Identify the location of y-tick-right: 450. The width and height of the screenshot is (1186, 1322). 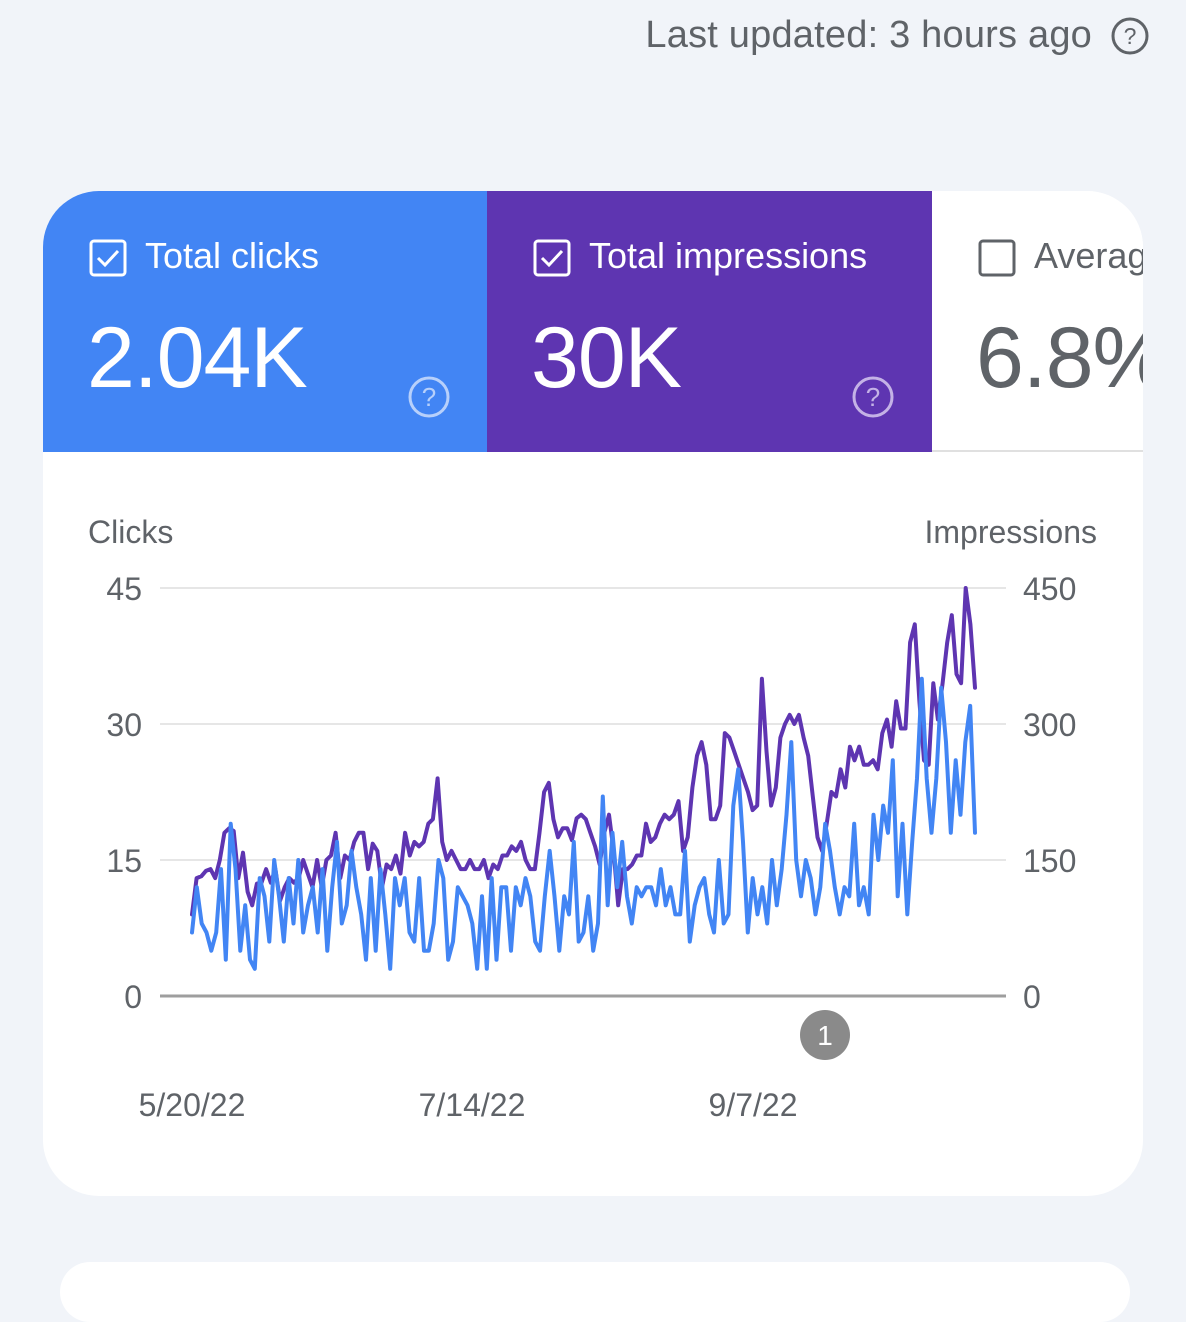
(1049, 589).